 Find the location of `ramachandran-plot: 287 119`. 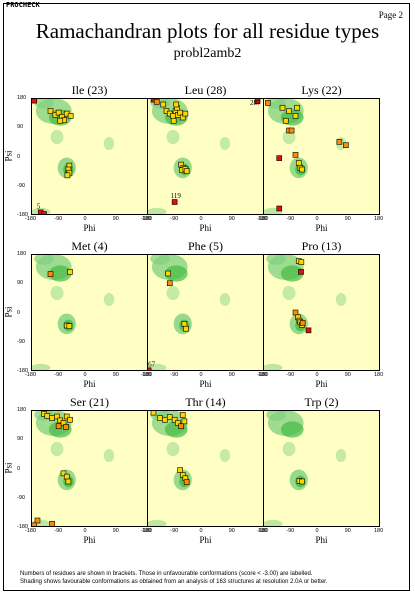

ramachandran-plot: 287 119 is located at coordinates (205, 156).